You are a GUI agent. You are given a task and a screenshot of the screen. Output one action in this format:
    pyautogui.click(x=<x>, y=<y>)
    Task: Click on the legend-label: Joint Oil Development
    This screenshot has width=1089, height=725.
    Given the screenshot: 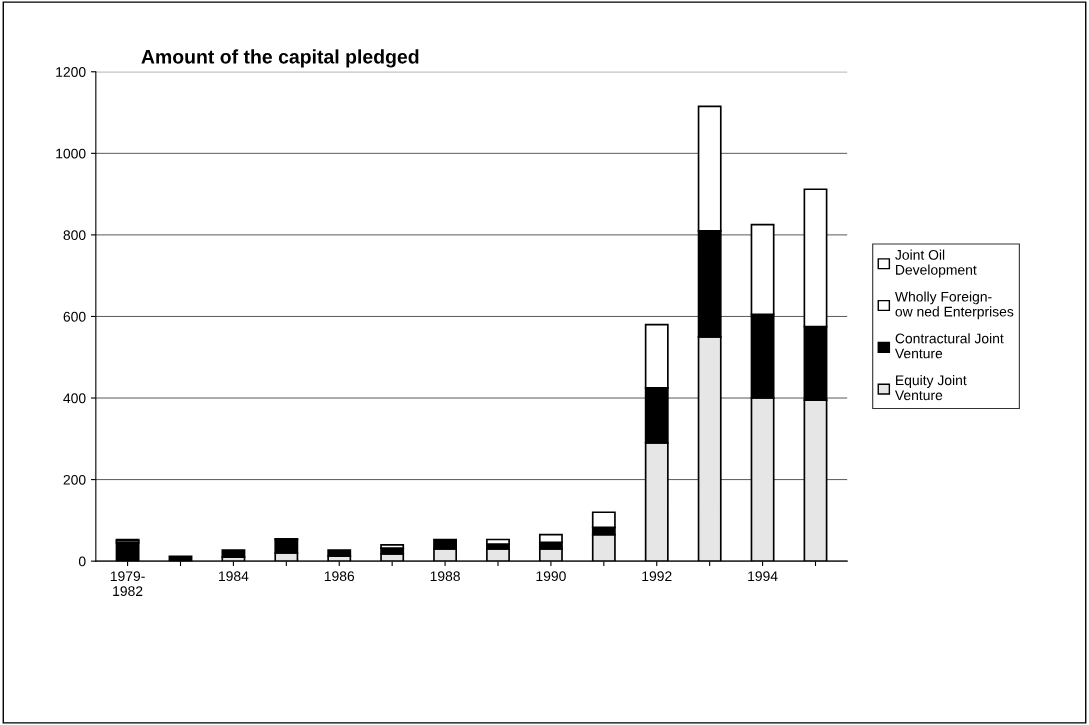 What is the action you would take?
    pyautogui.click(x=936, y=263)
    